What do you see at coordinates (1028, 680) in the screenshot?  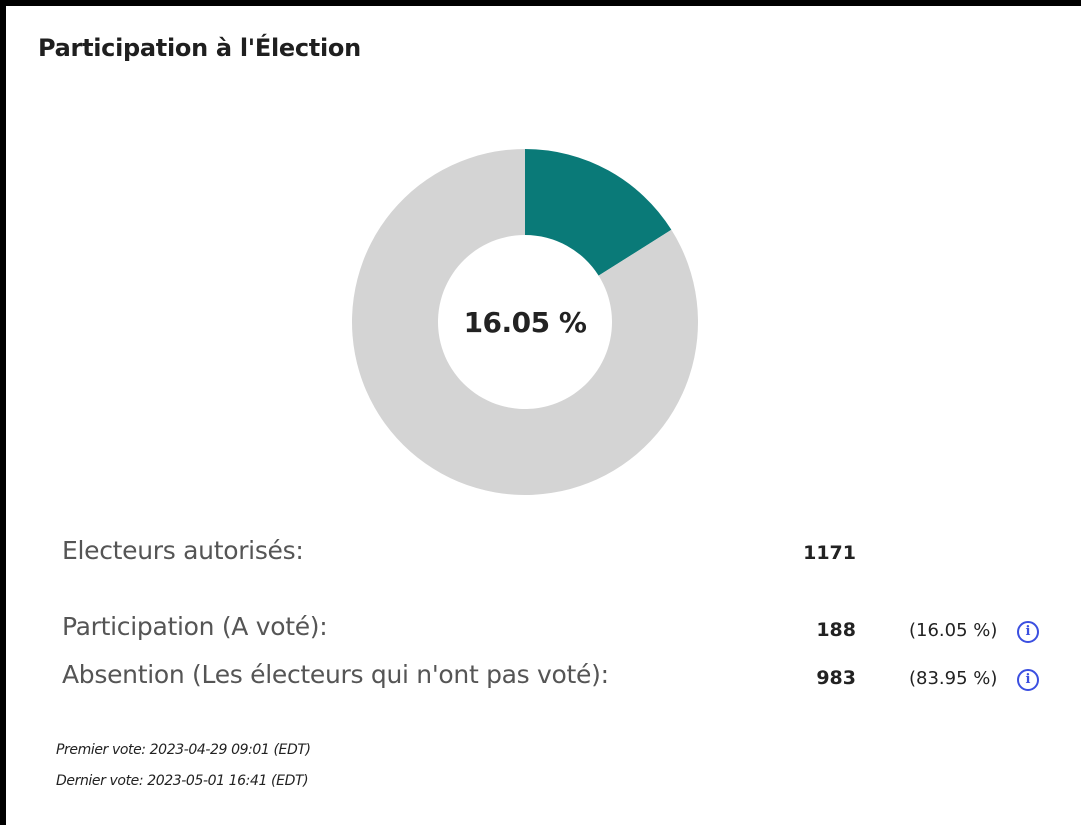 I see `abstention-info-icon: i` at bounding box center [1028, 680].